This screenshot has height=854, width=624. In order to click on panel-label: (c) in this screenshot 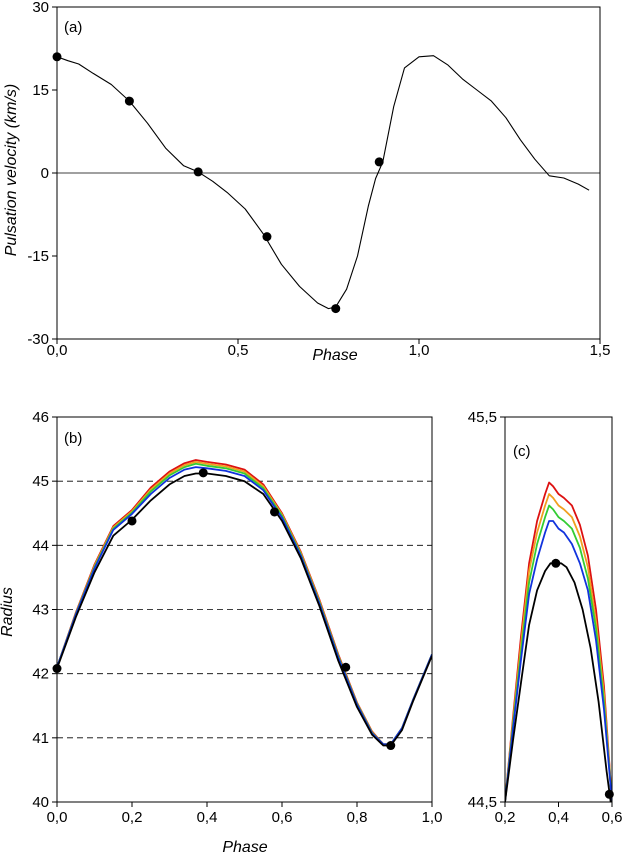, I will do `click(522, 451)`.